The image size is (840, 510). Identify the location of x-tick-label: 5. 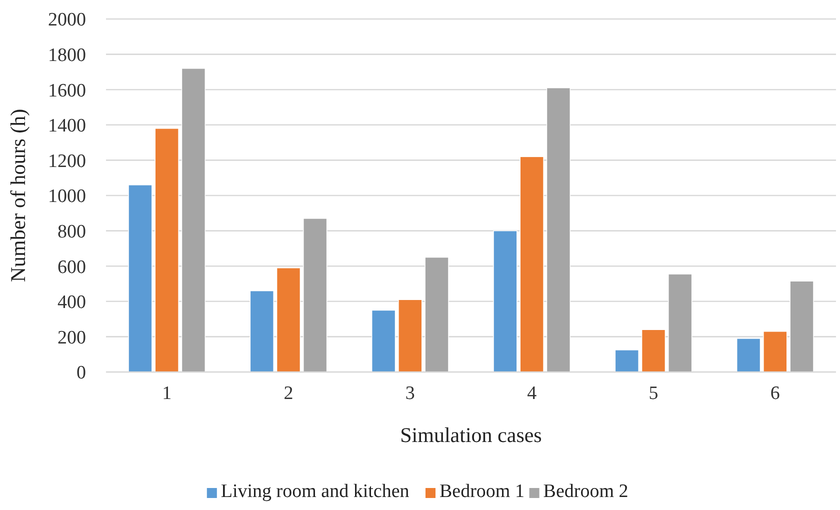
(653, 393).